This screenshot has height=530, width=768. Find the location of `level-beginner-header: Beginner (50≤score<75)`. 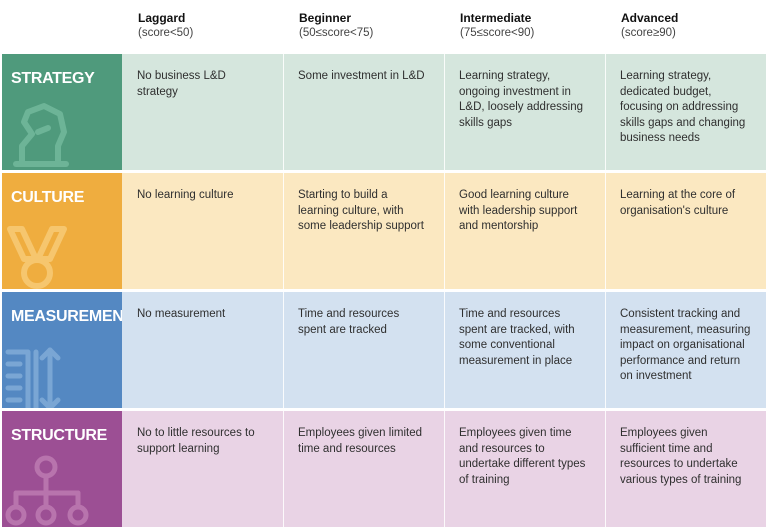

level-beginner-header: Beginner (50≤score<75) is located at coordinates (336, 26).